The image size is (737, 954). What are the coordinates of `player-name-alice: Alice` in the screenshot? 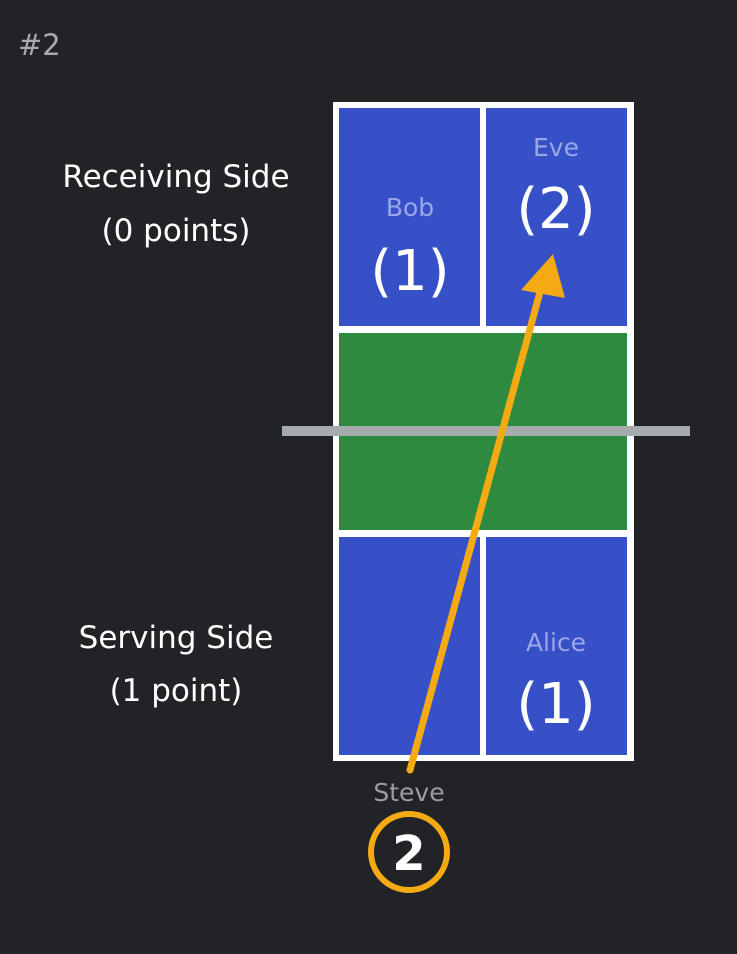 It's located at (556, 642).